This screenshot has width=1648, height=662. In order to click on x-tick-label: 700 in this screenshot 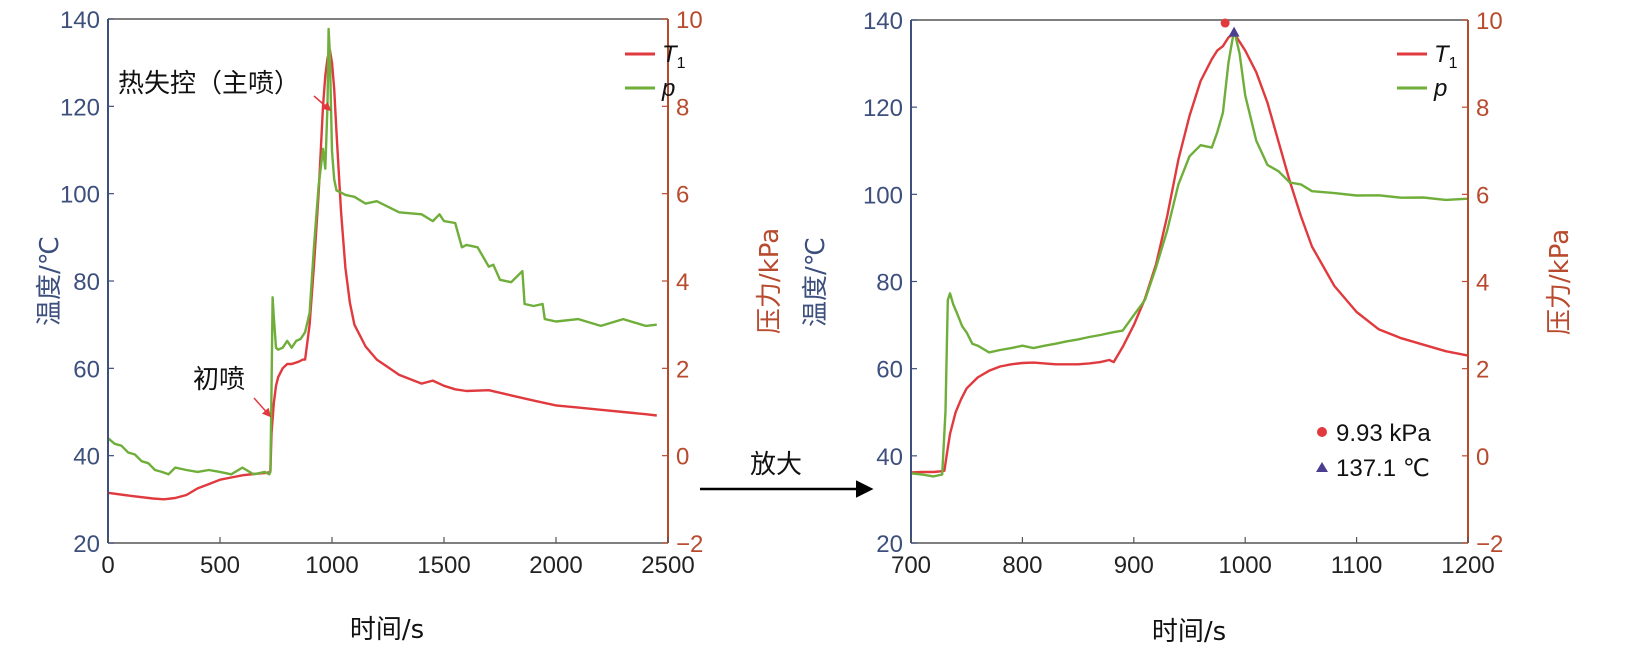, I will do `click(911, 565)`.